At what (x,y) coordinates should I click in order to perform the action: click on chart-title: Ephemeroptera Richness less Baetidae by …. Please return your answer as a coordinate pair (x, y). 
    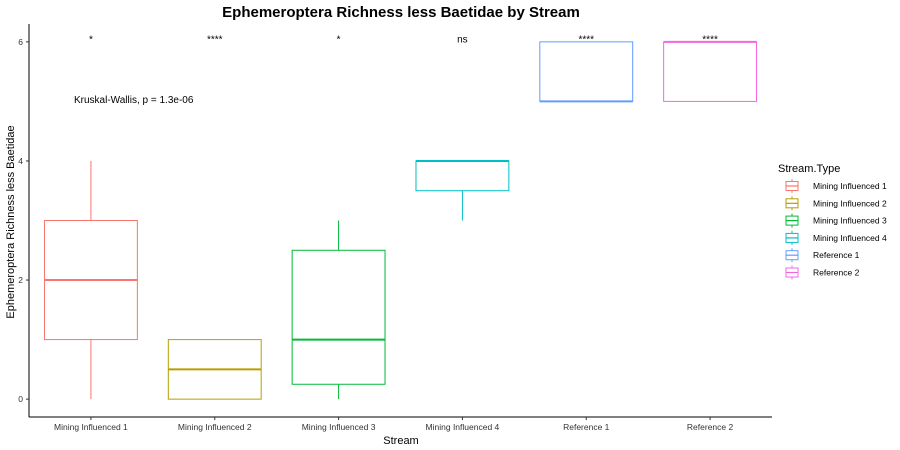
    Looking at the image, I should click on (401, 12).